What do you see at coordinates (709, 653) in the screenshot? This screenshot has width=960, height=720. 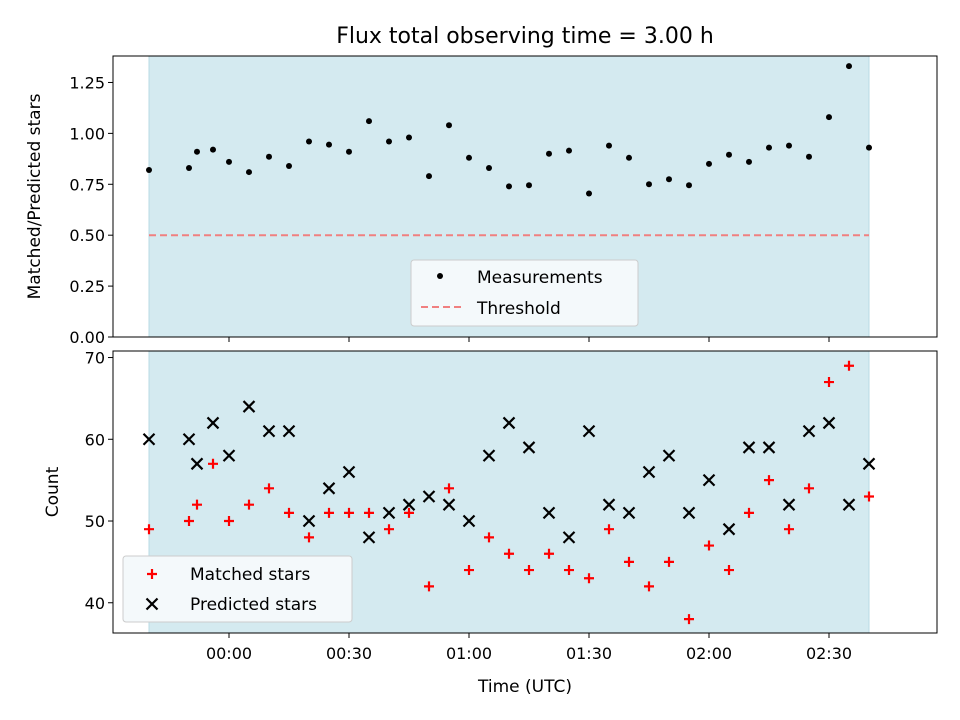 I see `x-tick-label: 02:00` at bounding box center [709, 653].